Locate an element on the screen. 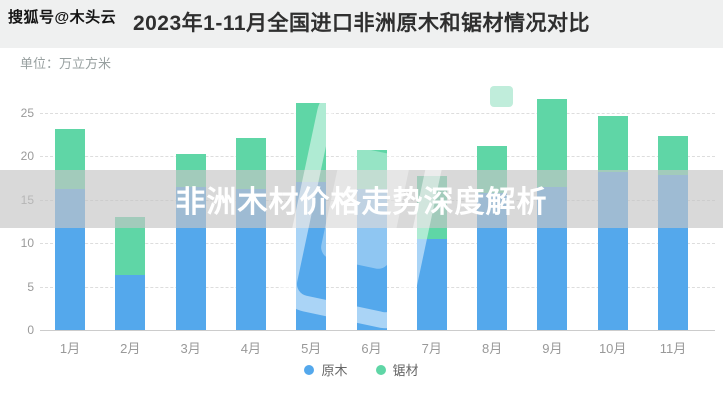 This screenshot has width=723, height=400. x-tick-label-m5: 5月 is located at coordinates (311, 348).